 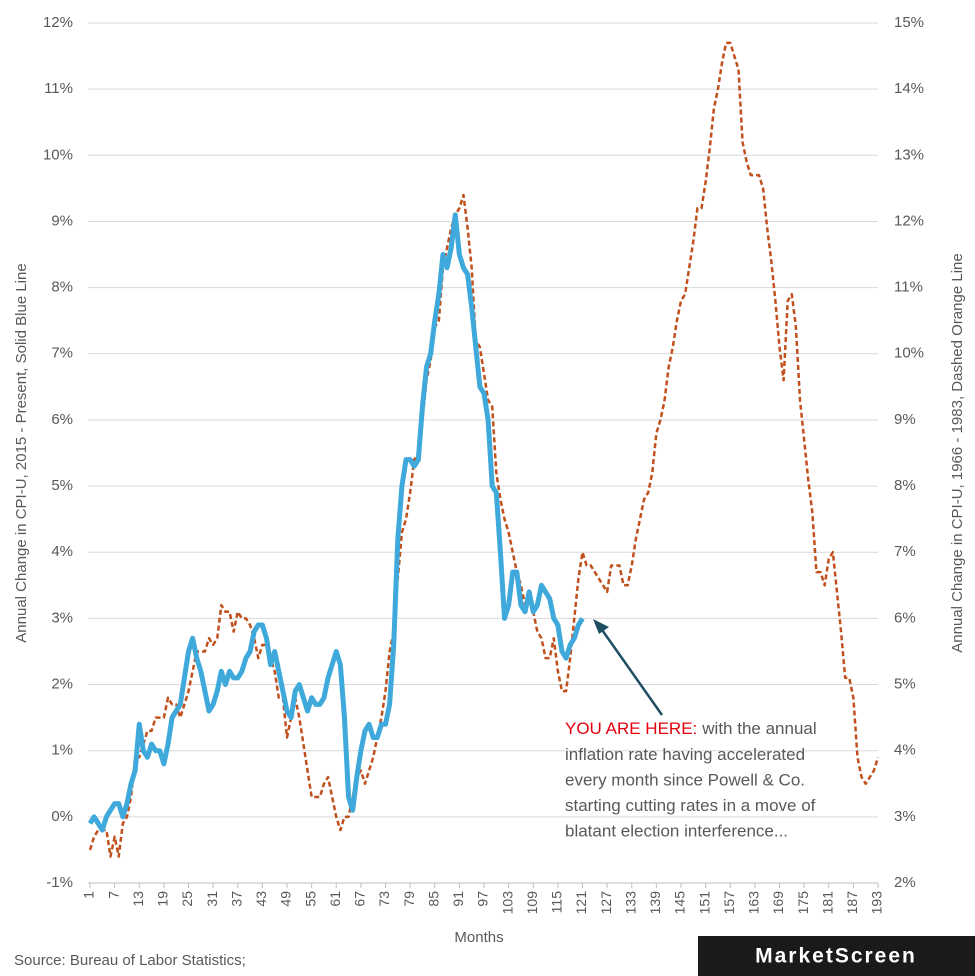 What do you see at coordinates (909, 88) in the screenshot?
I see `y2-tick-label: 14%` at bounding box center [909, 88].